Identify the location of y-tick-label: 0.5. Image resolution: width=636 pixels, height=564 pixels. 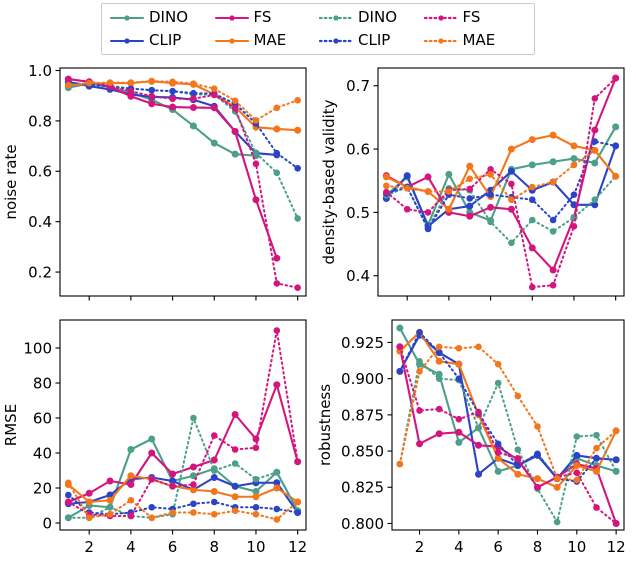
(358, 213).